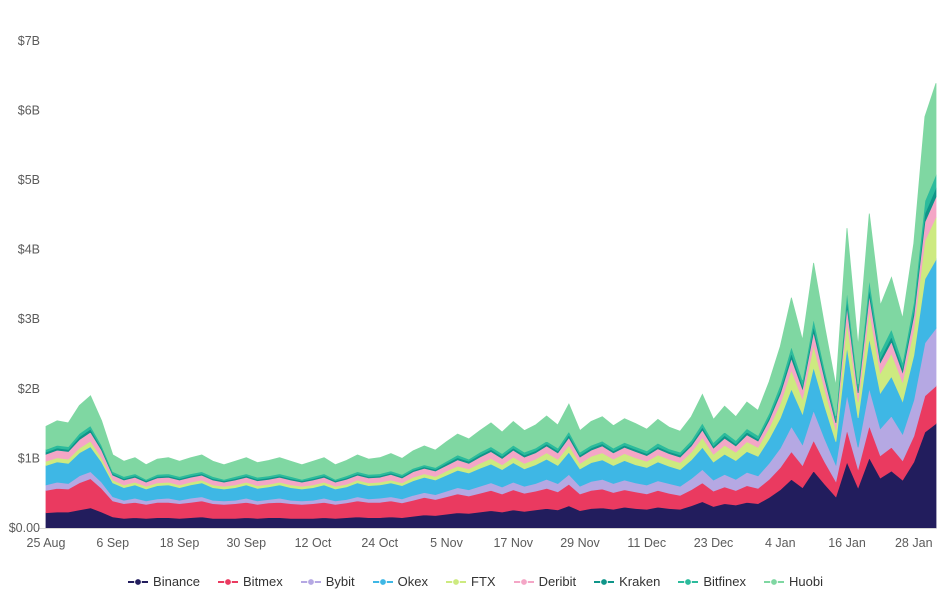  I want to click on legend-item-binance: Binance, so click(164, 581).